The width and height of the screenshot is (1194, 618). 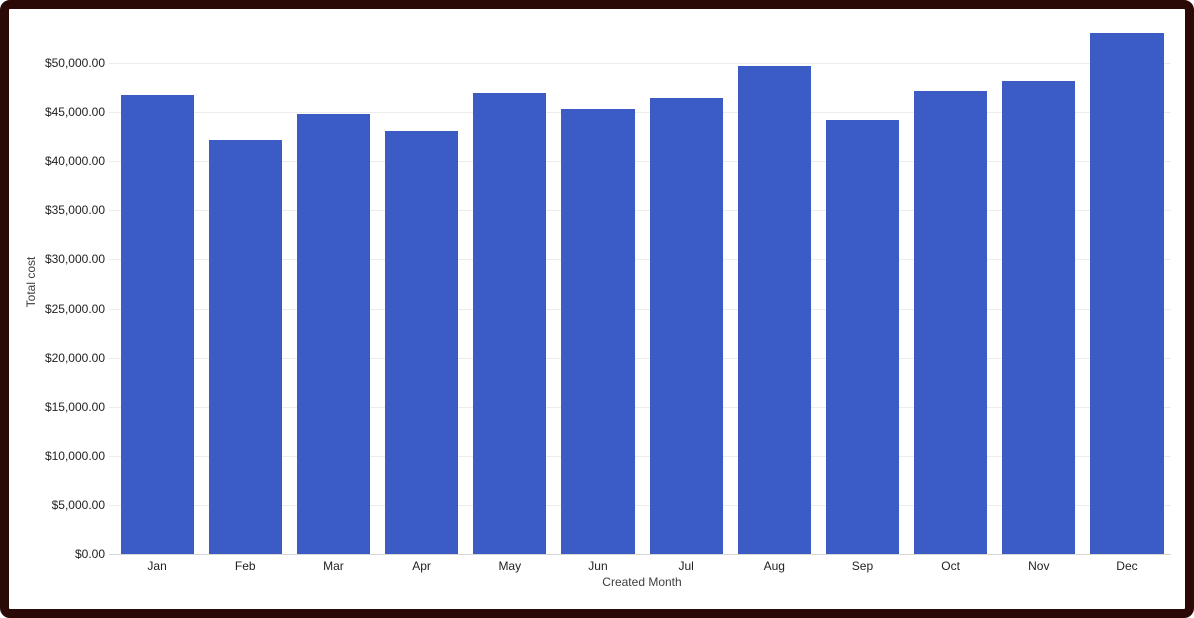 What do you see at coordinates (74, 308) in the screenshot?
I see `y-tick-label: $25,000.00` at bounding box center [74, 308].